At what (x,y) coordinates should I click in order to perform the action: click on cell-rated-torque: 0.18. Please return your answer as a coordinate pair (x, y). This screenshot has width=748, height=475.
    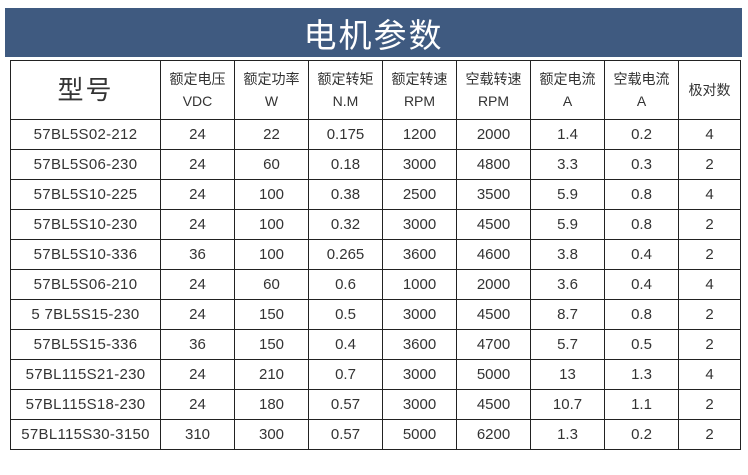
    Looking at the image, I should click on (345, 164).